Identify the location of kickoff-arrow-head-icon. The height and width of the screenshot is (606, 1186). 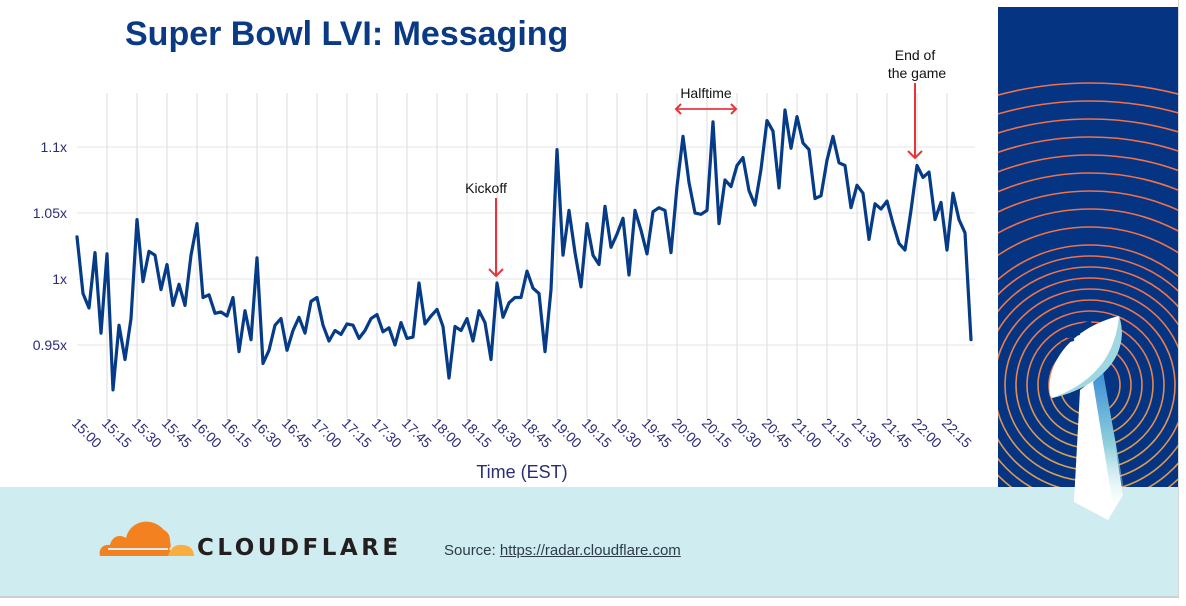
(496, 273).